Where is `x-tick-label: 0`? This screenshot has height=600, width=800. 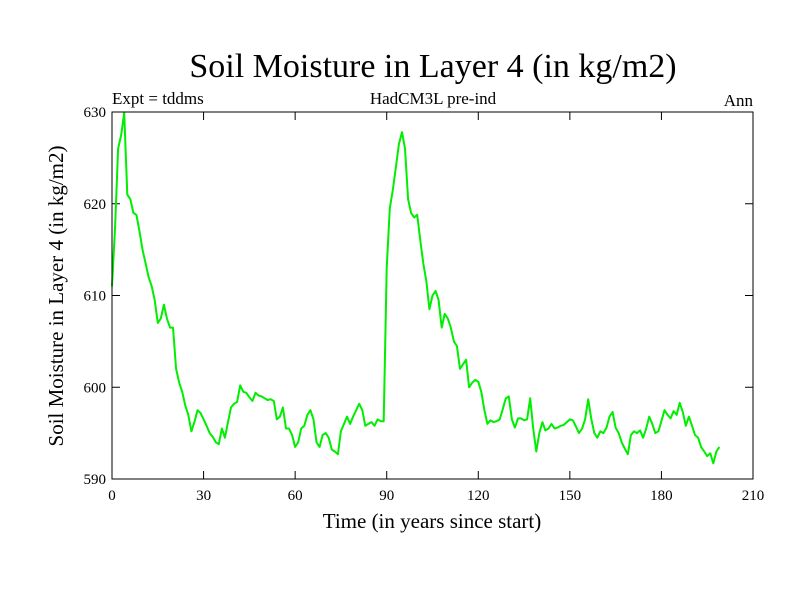 x-tick-label: 0 is located at coordinates (112, 496).